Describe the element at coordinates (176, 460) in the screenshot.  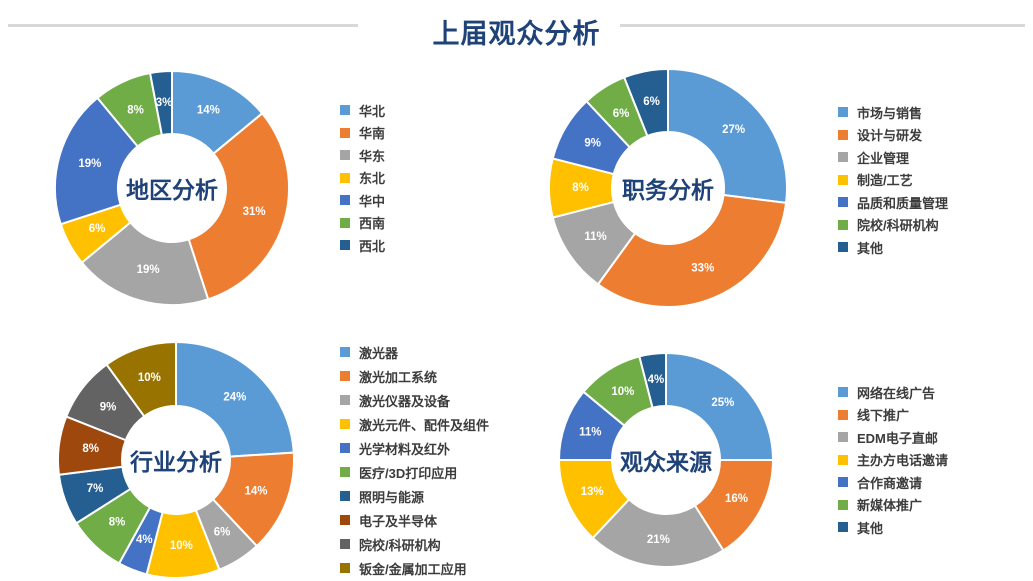
I see `industry-donut-chart: 24% 14% 6% 10% 4% 8% 7% 8% 9% 10%` at that location.